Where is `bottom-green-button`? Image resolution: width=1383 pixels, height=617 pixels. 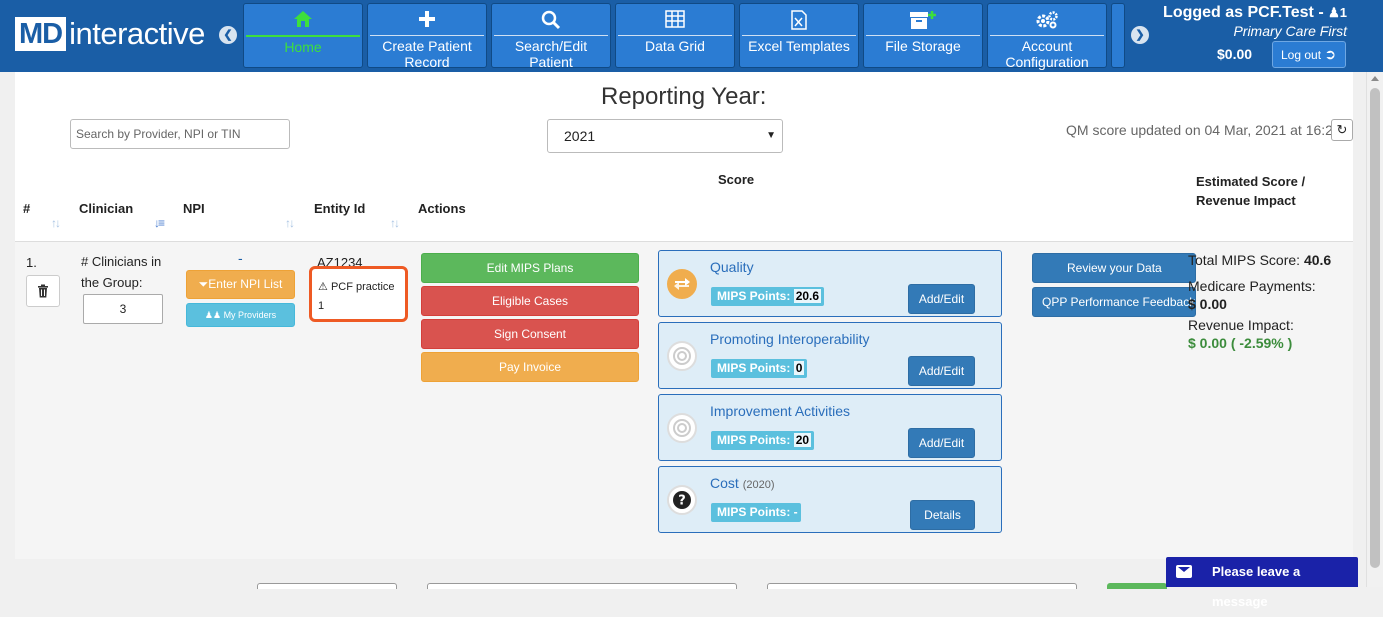 bottom-green-button is located at coordinates (1137, 586).